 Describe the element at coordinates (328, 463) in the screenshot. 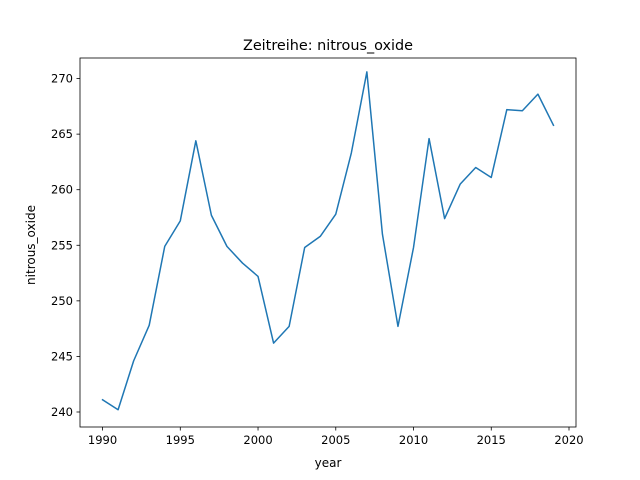

I see `x-axis-label: year` at that location.